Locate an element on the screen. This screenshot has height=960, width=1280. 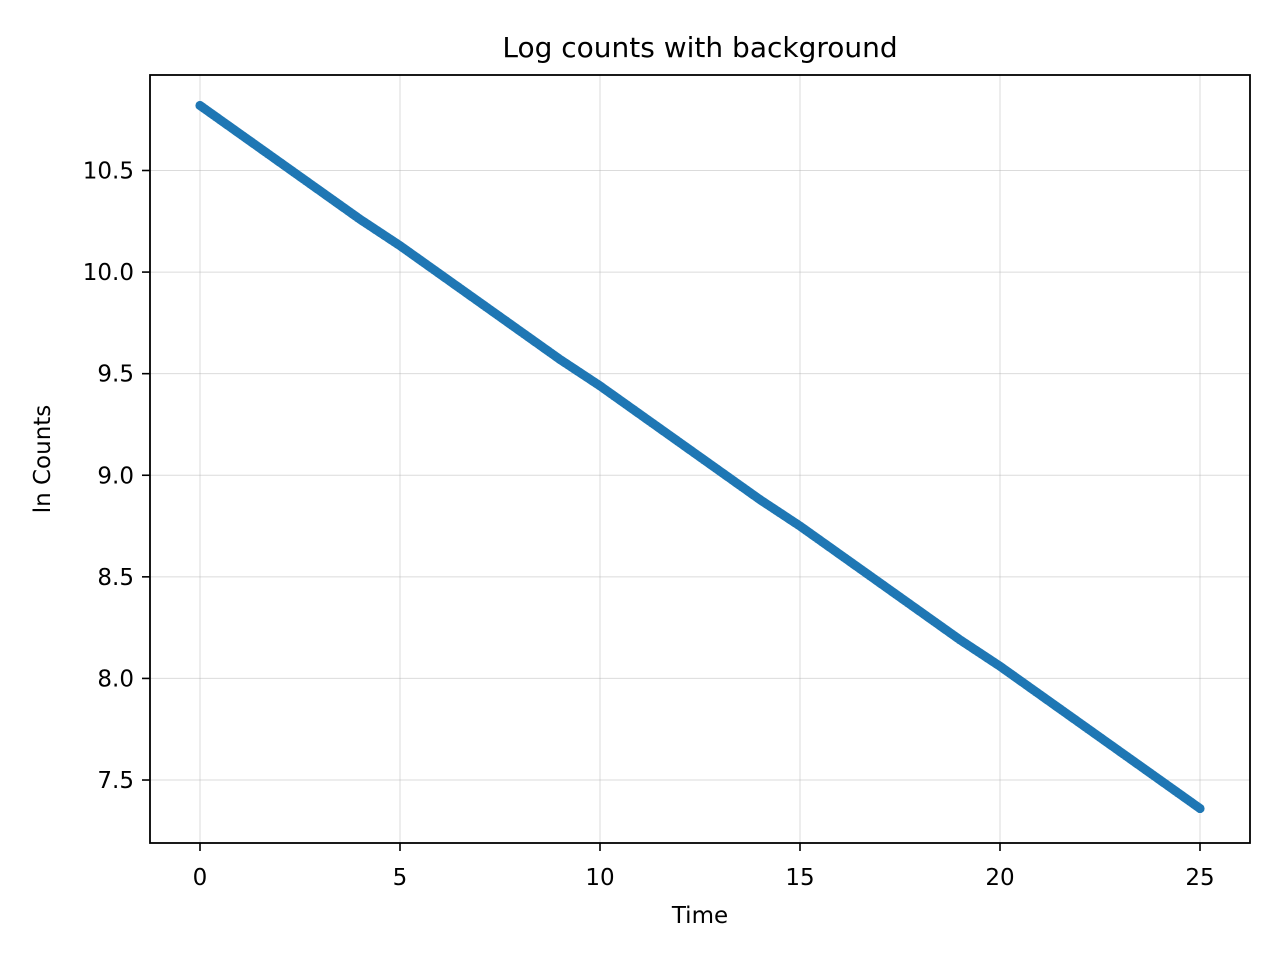
data-point is located at coordinates (1200, 808).